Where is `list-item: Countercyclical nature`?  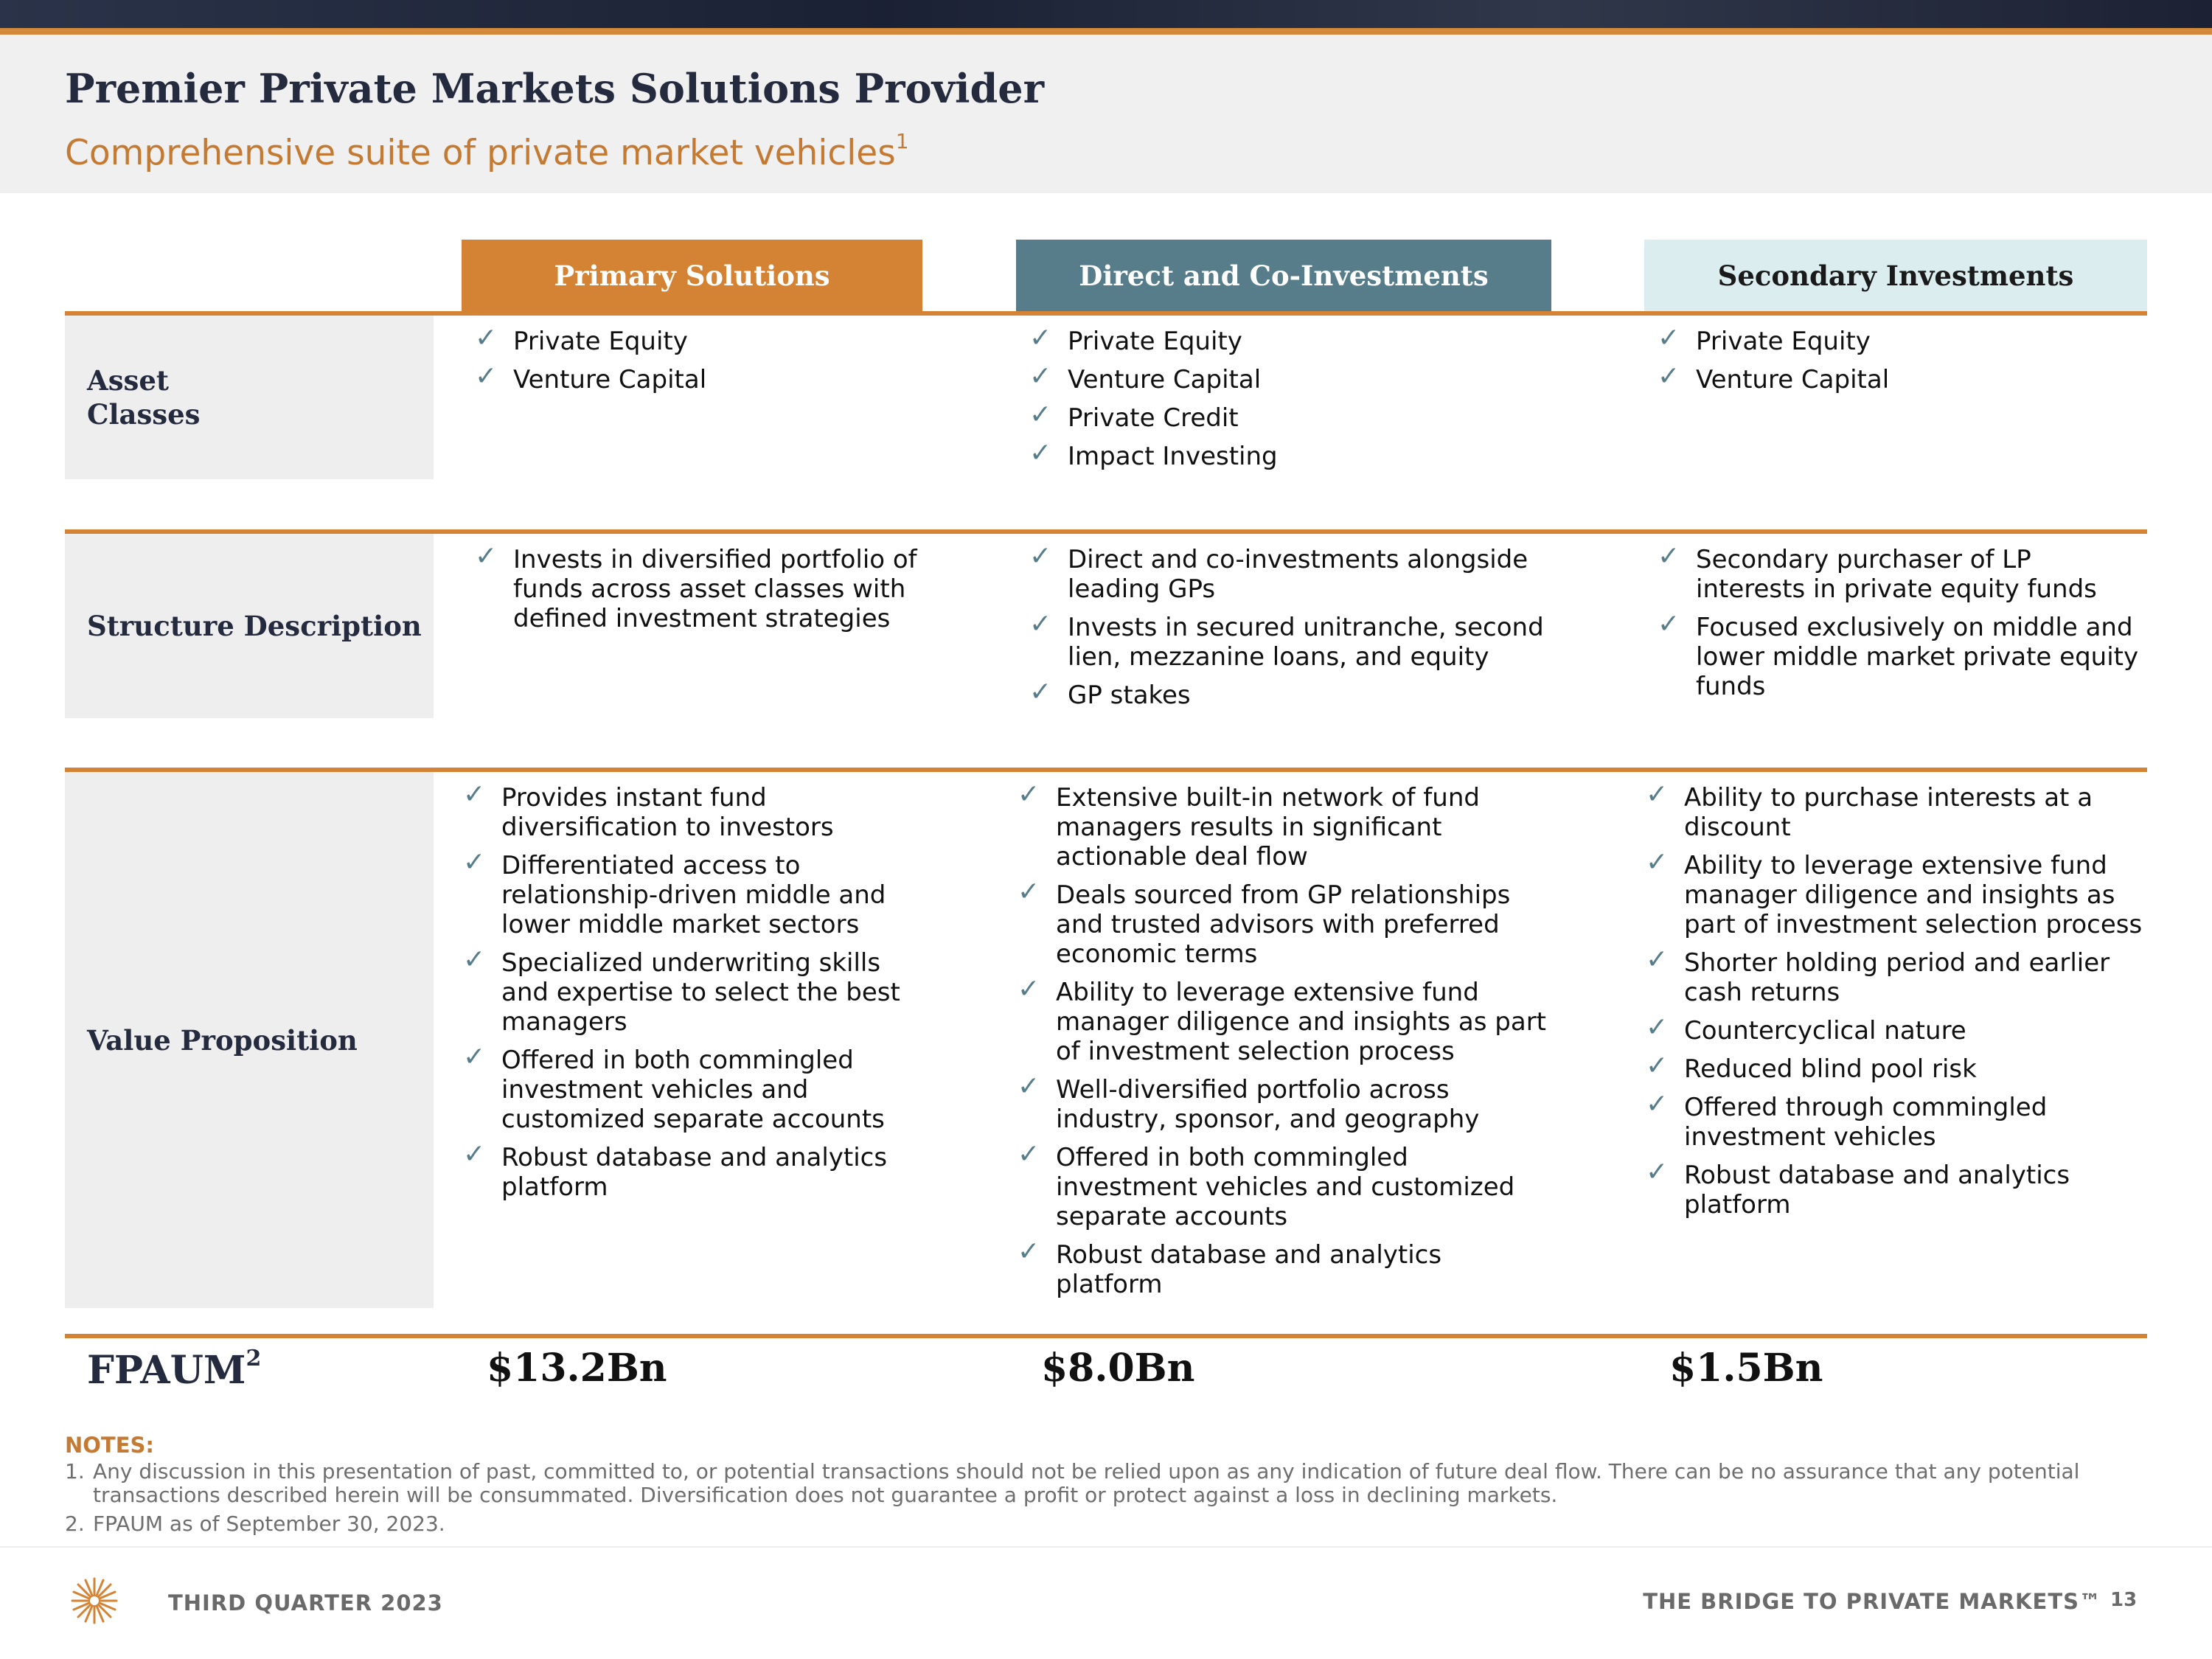
list-item: Countercyclical nature is located at coordinates (1895, 1029).